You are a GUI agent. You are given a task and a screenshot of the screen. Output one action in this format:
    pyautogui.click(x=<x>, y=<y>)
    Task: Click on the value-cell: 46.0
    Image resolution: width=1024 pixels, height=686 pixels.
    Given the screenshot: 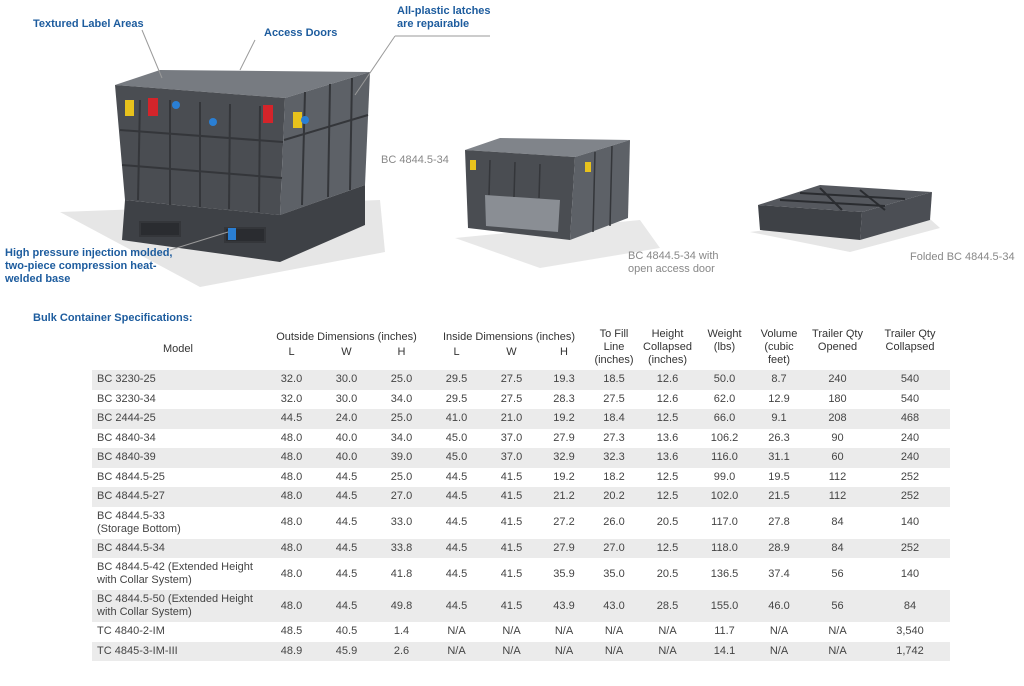 What is the action you would take?
    pyautogui.click(x=779, y=605)
    